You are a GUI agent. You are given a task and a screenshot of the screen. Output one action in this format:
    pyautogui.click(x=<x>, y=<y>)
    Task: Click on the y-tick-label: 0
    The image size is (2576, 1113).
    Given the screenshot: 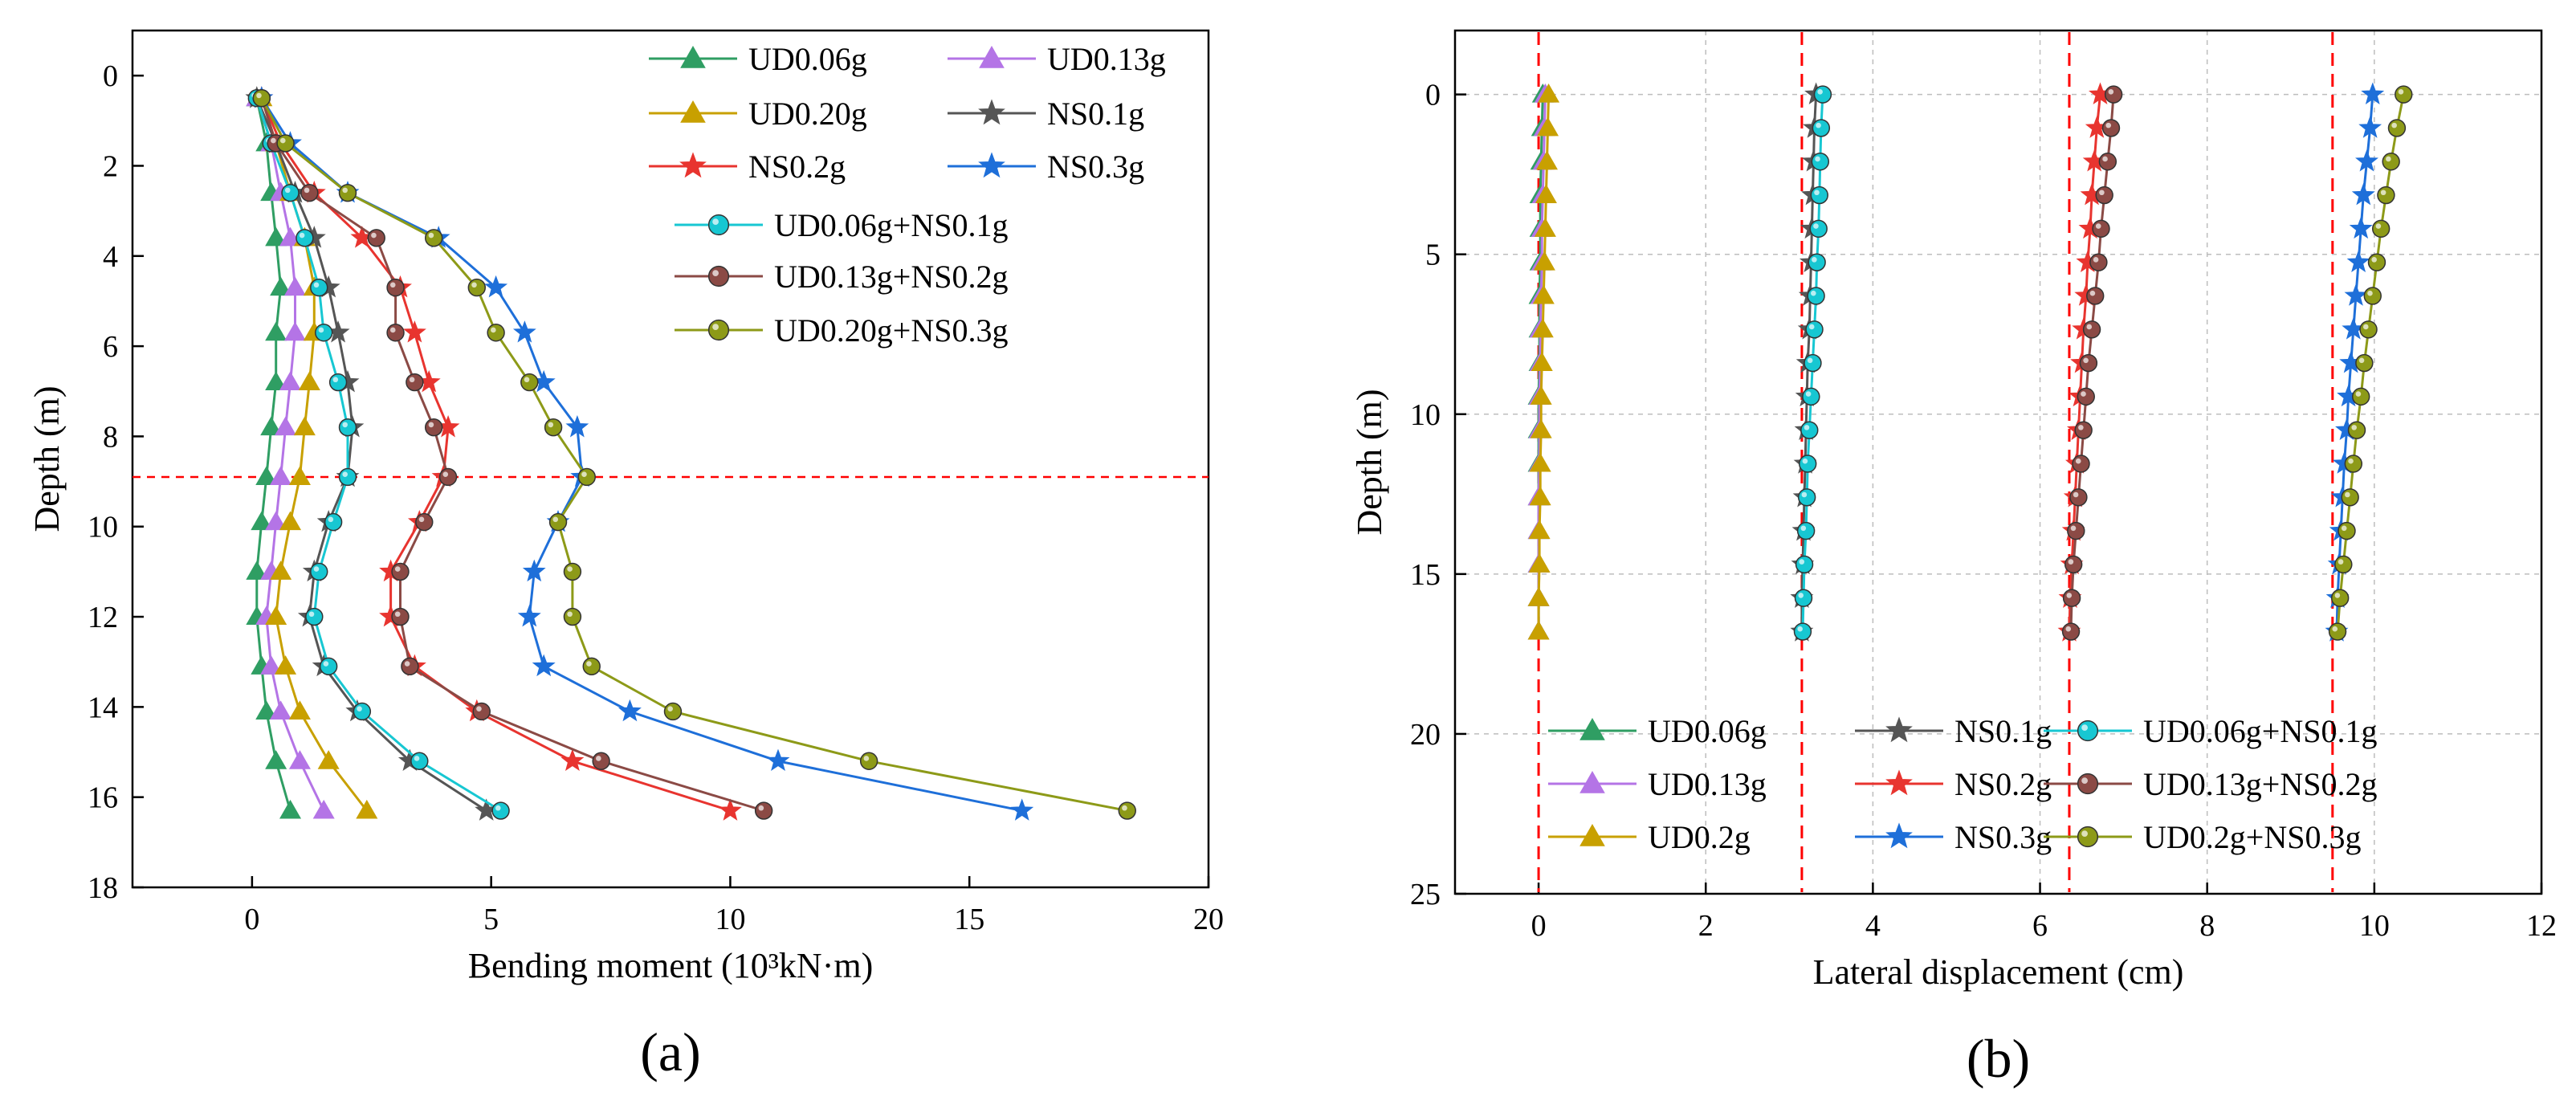 What is the action you would take?
    pyautogui.click(x=110, y=76)
    